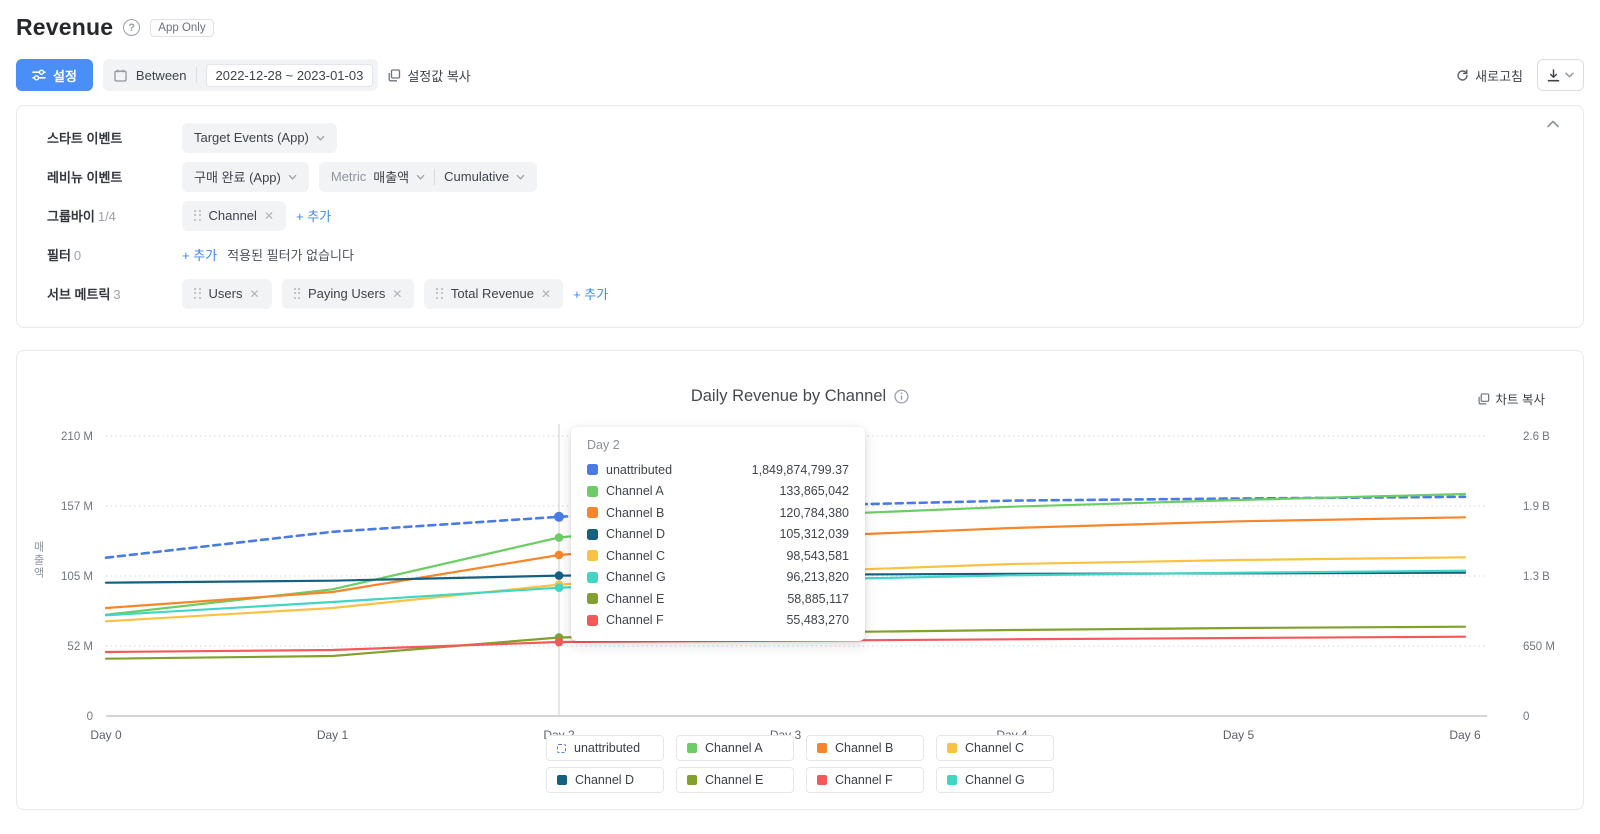 The height and width of the screenshot is (834, 1600). What do you see at coordinates (132, 27) in the screenshot?
I see `help-icon: ?` at bounding box center [132, 27].